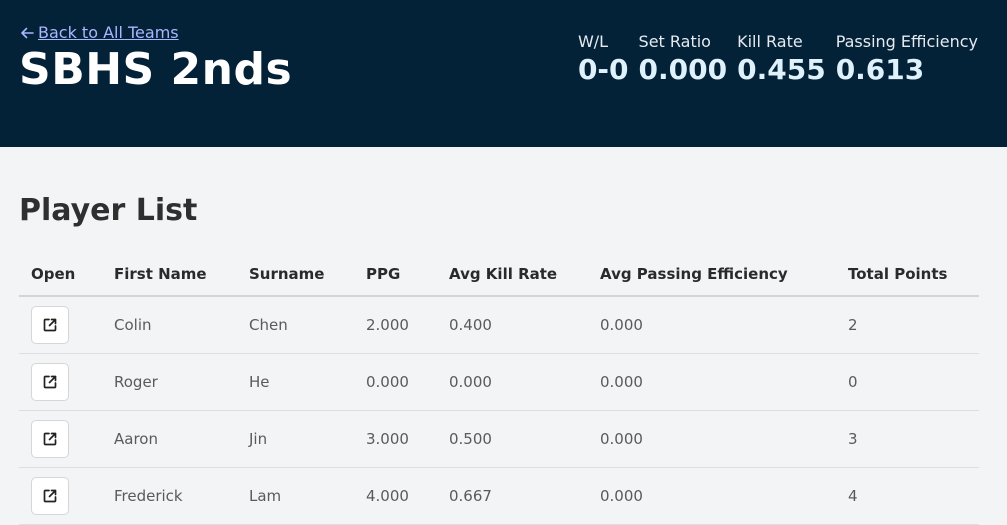 This screenshot has height=525, width=1007. What do you see at coordinates (603, 69) in the screenshot?
I see `stat-value: 0-0` at bounding box center [603, 69].